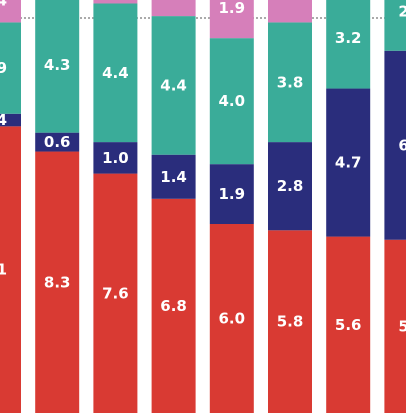  I want to click on data-label: 5.6, so click(348, 325).